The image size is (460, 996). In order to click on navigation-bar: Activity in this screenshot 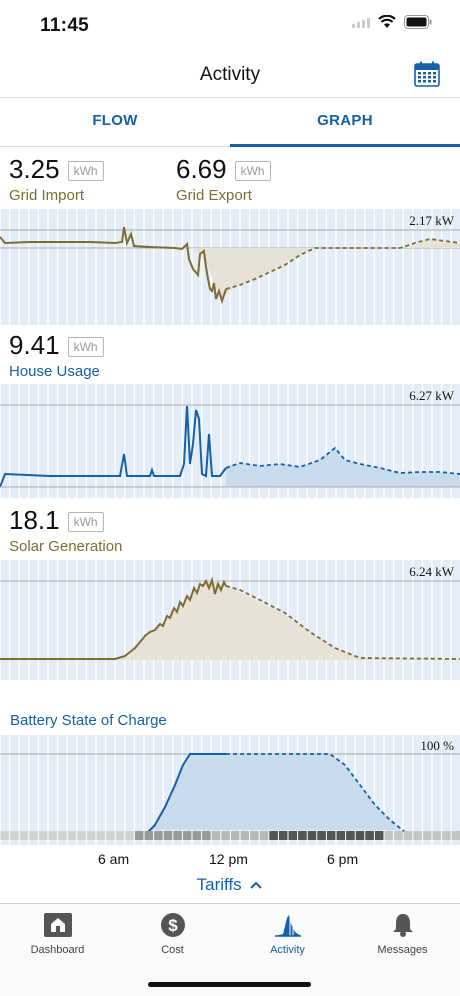, I will do `click(230, 75)`.